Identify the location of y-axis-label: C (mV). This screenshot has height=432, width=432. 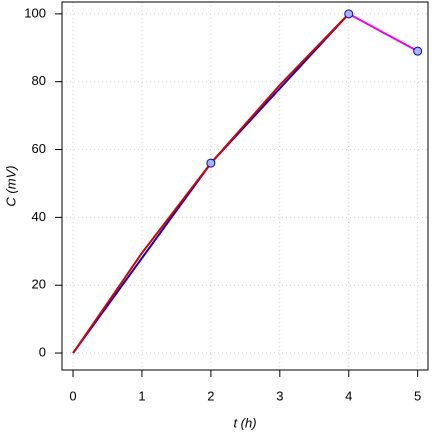
(10, 185).